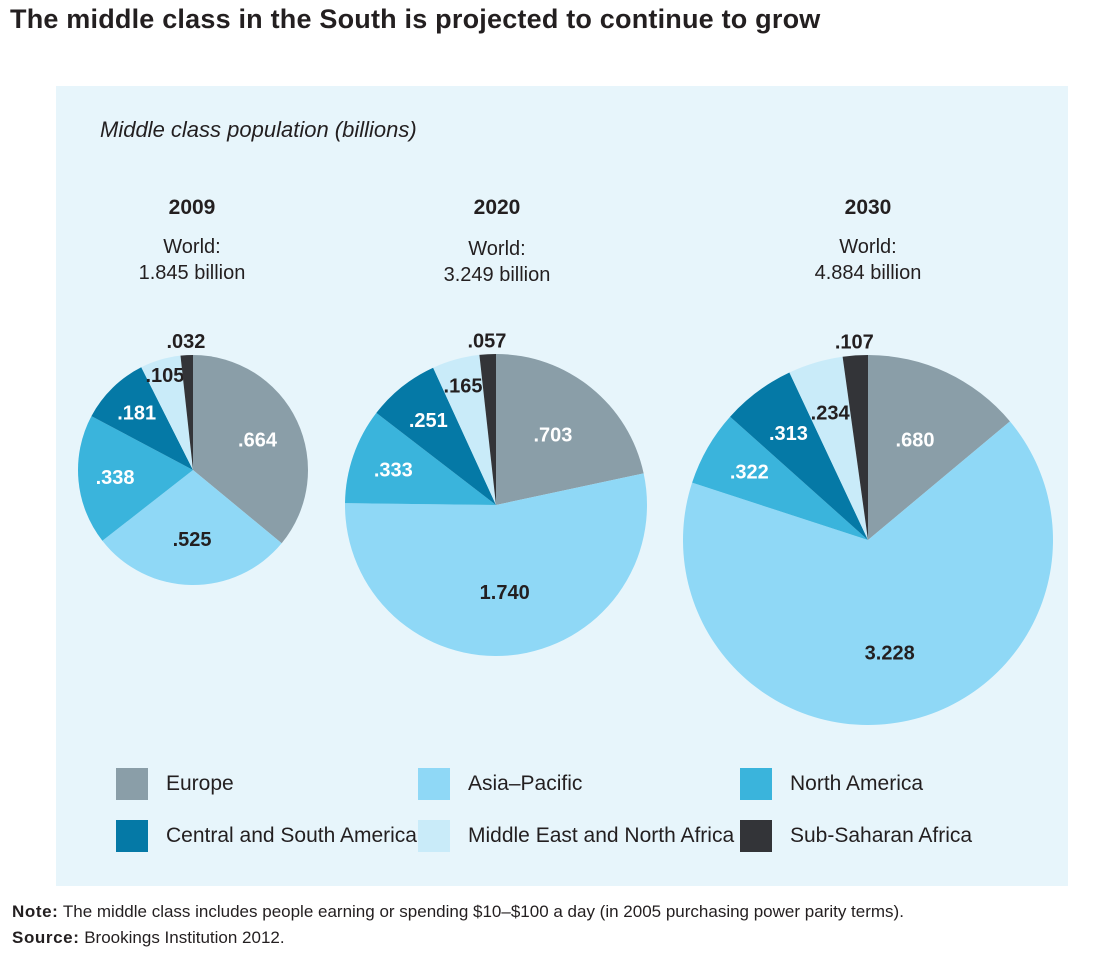 The image size is (1120, 957). Describe the element at coordinates (258, 441) in the screenshot. I see `pie-data-label: .664` at that location.